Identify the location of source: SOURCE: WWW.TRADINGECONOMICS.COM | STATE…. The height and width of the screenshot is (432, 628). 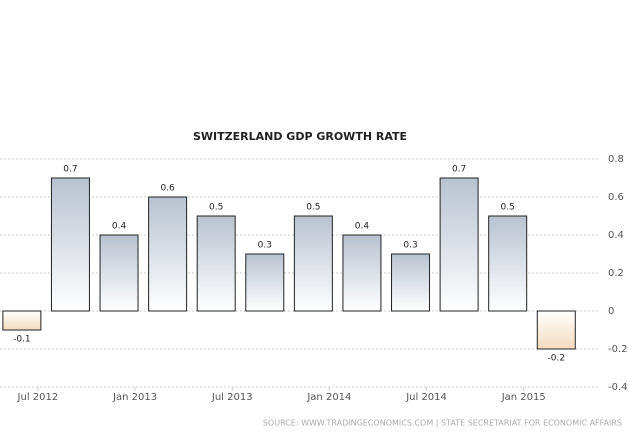
(442, 423).